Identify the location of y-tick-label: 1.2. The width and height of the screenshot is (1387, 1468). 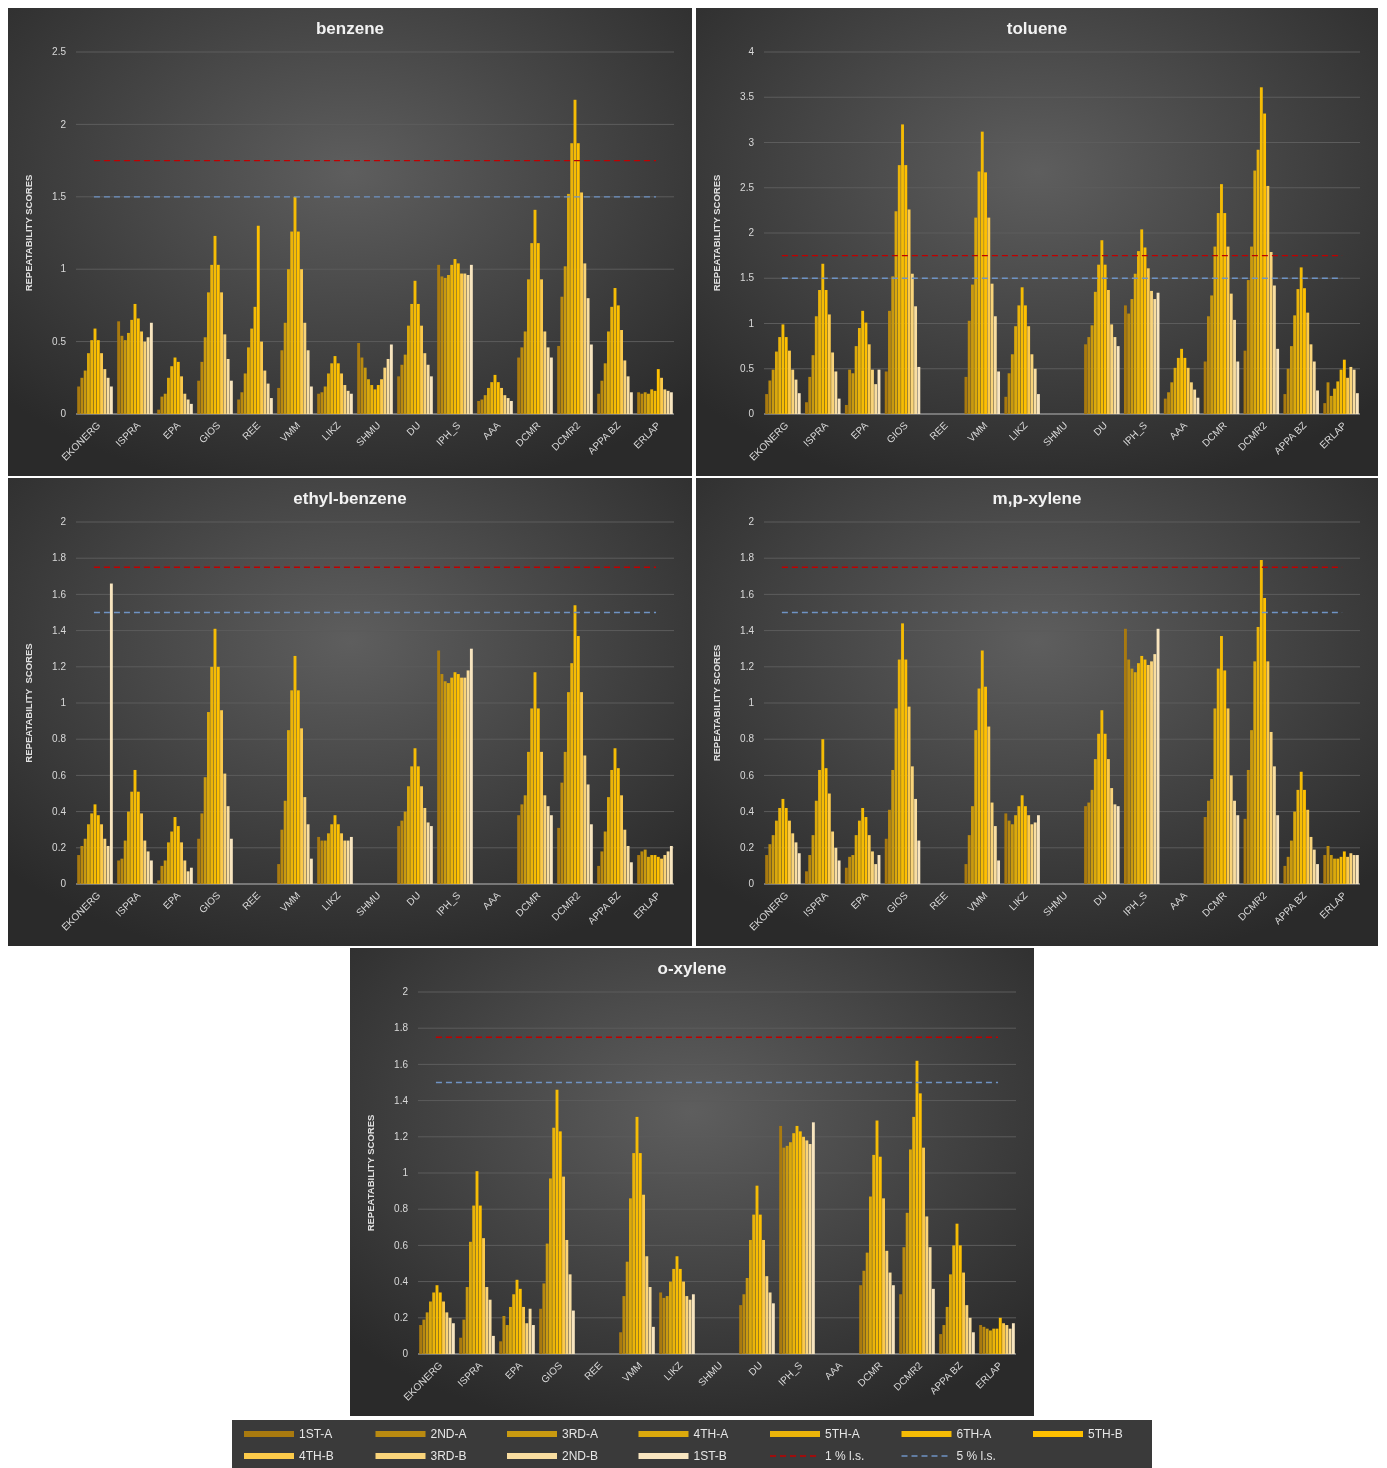
(401, 1136).